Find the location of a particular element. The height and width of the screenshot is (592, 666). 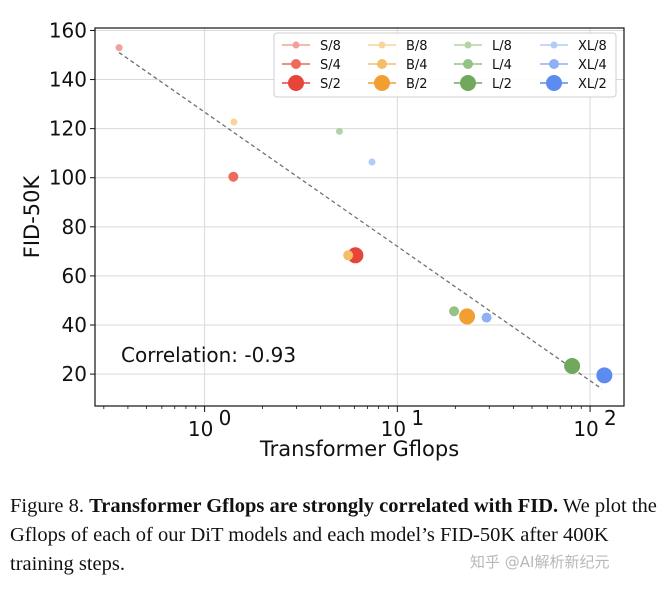

caption-label: Figure 8. is located at coordinates (47, 506).